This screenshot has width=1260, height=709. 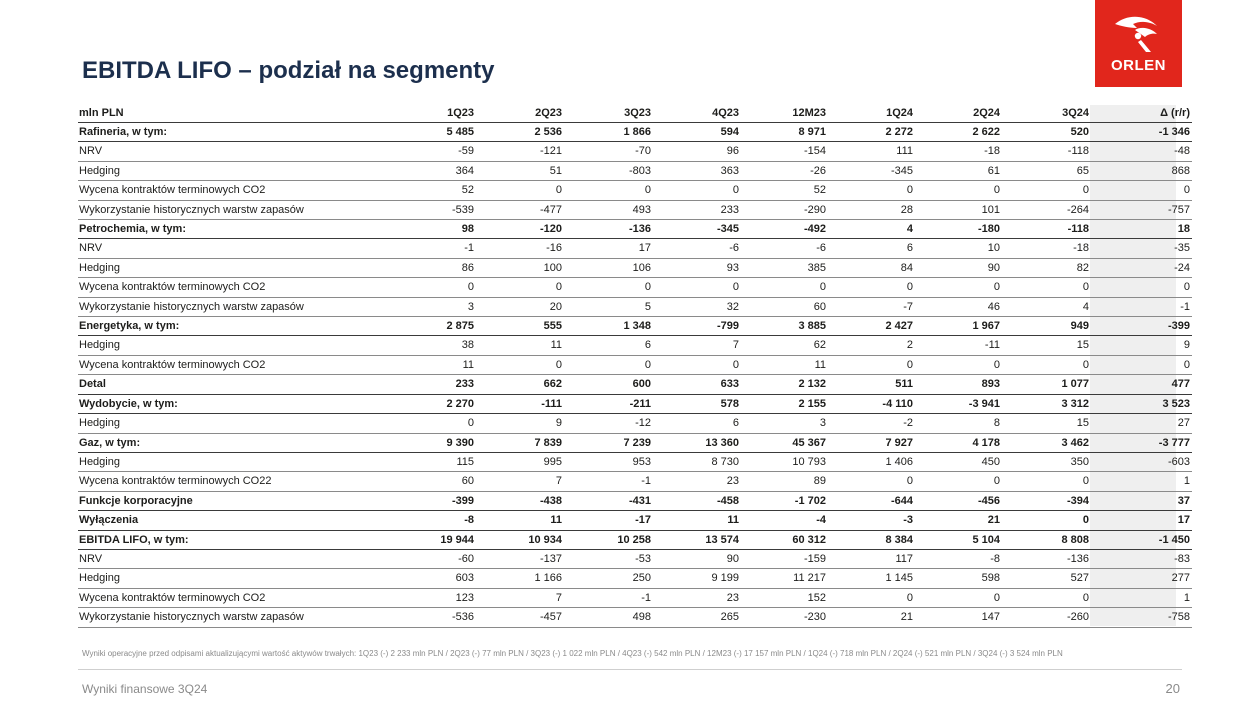 I want to click on table-cell: 111, so click(x=871, y=151).